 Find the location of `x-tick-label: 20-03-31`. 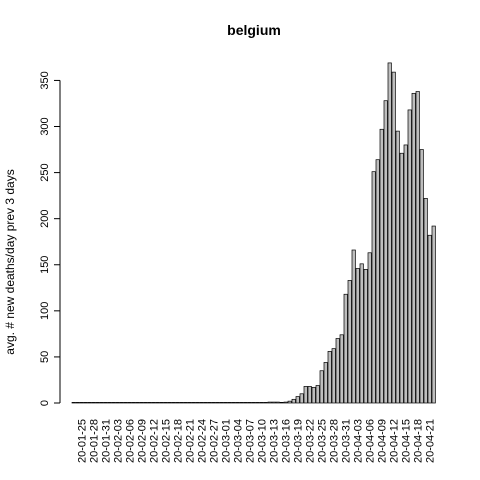

x-tick-label: 20-03-31 is located at coordinates (347, 441).